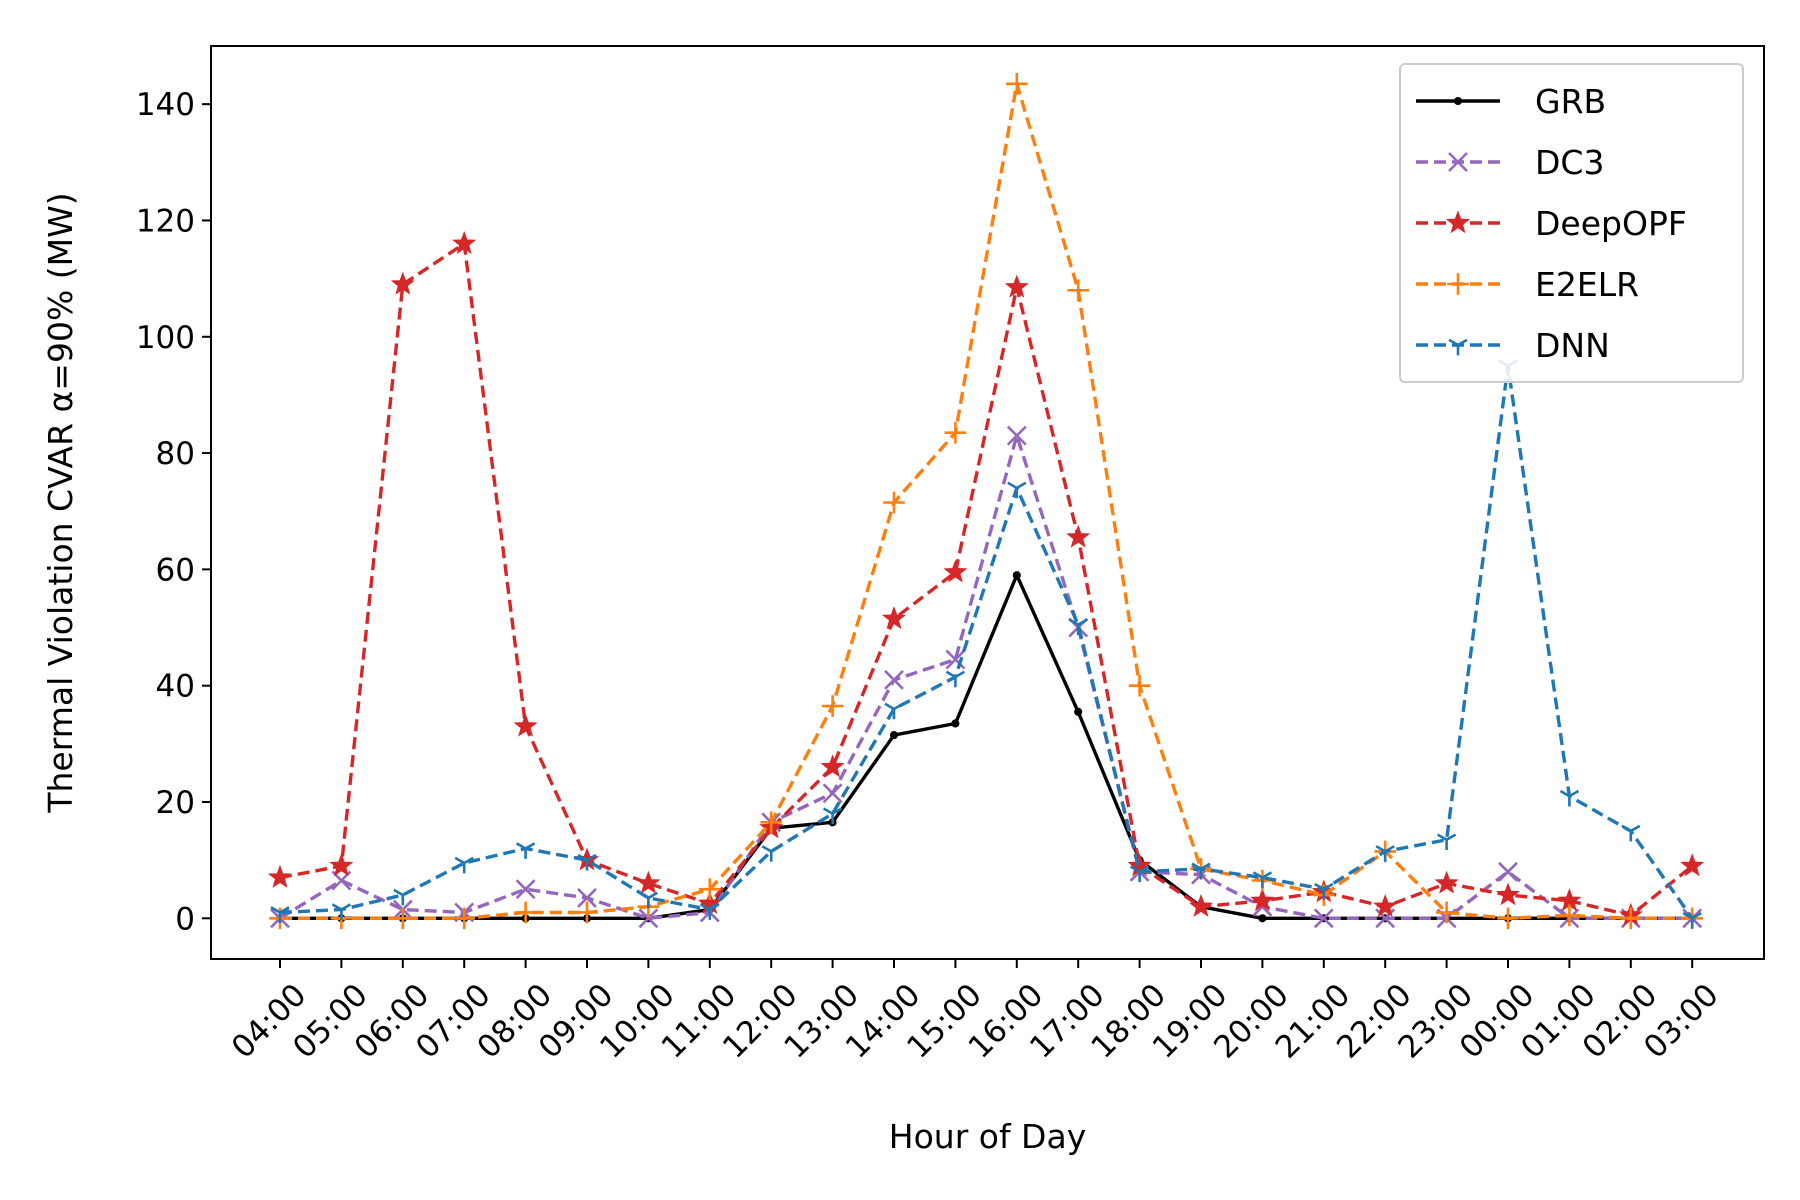 The image size is (1800, 1200). What do you see at coordinates (165, 105) in the screenshot?
I see `y-tick-label: 140` at bounding box center [165, 105].